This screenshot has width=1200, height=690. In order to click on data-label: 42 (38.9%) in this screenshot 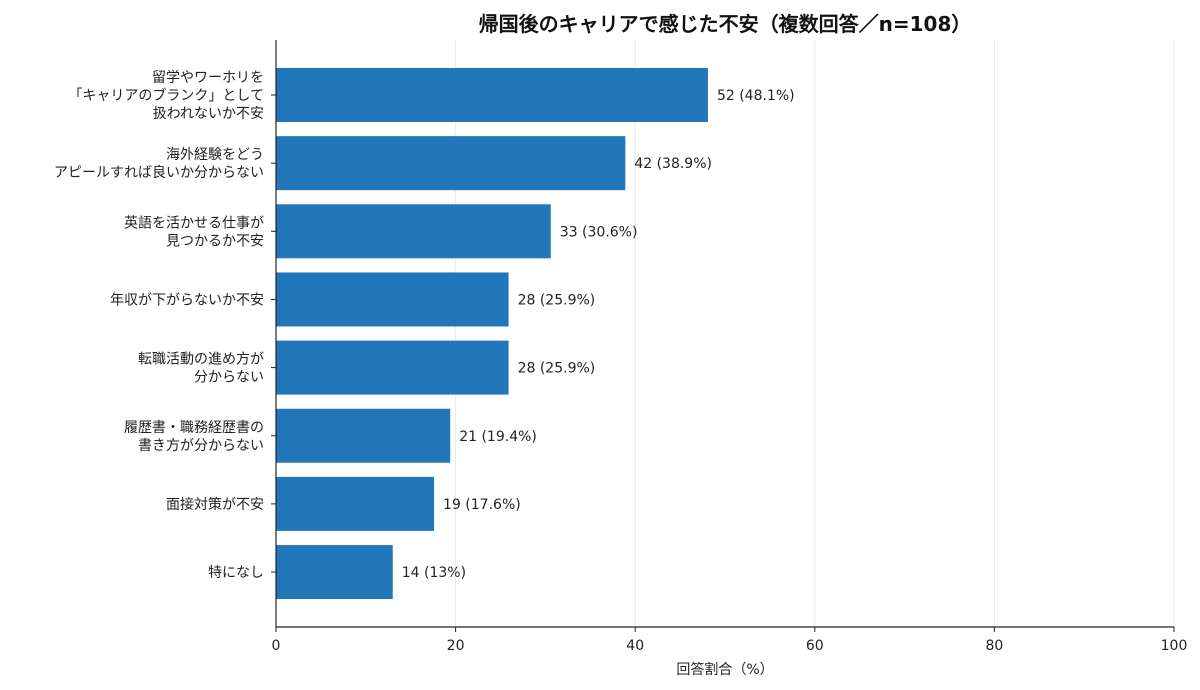, I will do `click(673, 164)`.